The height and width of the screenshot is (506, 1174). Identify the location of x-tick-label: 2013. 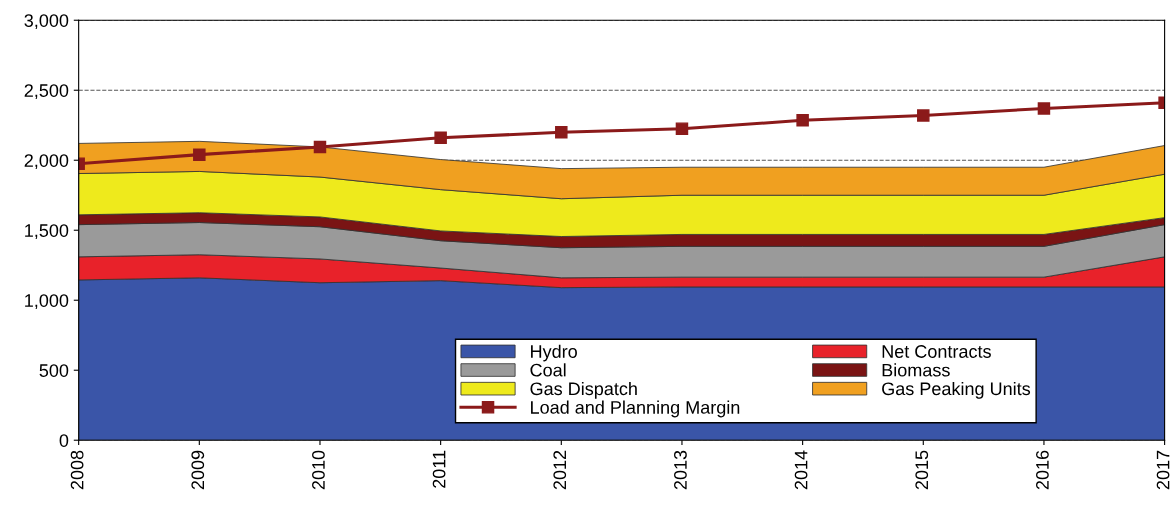
(680, 470).